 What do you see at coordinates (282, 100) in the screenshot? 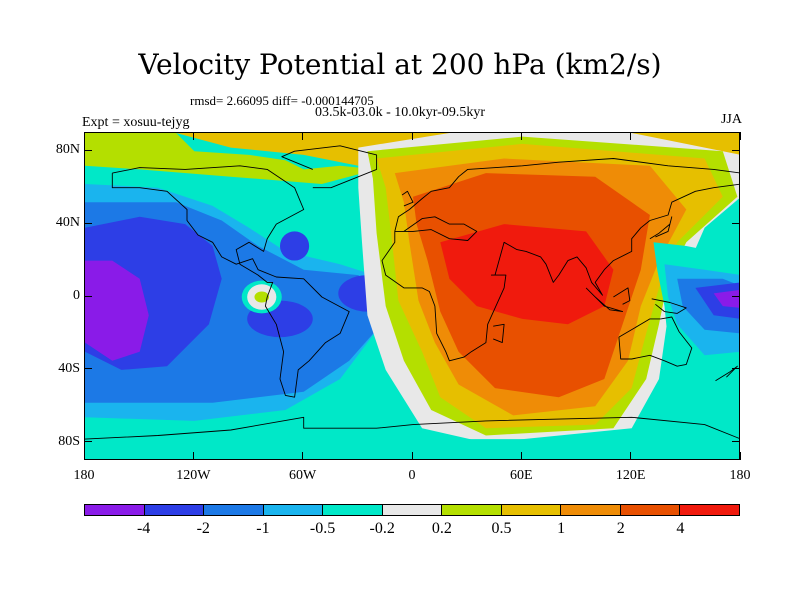
I see `statistics-label: rmsd= 2.66095 diff= -0.000144705` at bounding box center [282, 100].